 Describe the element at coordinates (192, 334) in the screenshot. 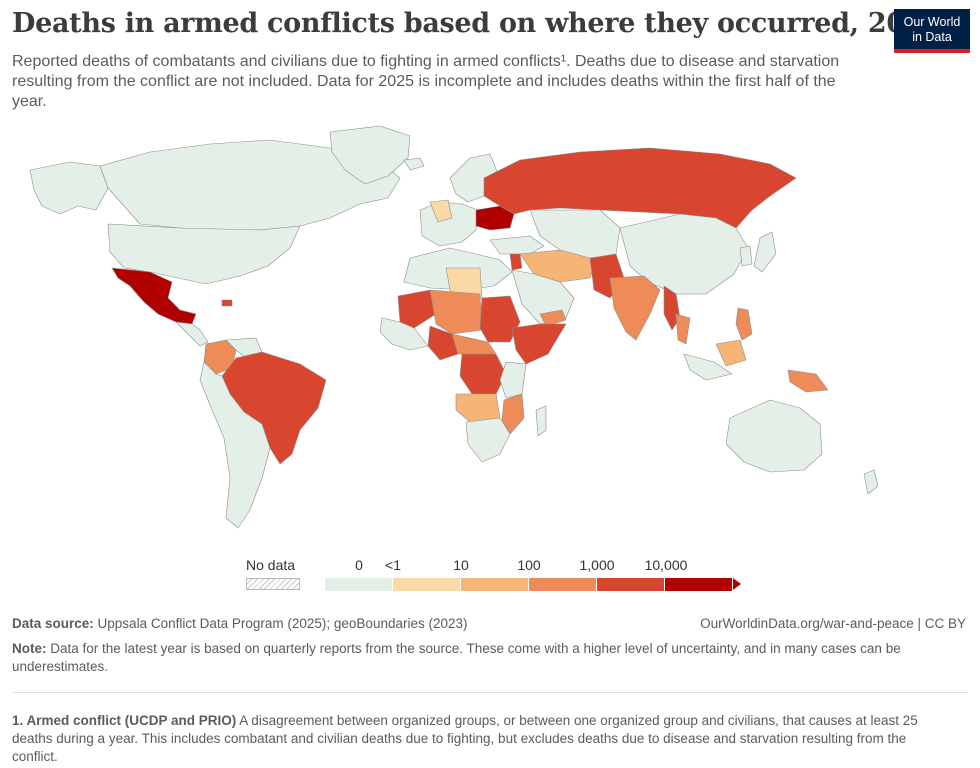

I see `region-central-america` at that location.